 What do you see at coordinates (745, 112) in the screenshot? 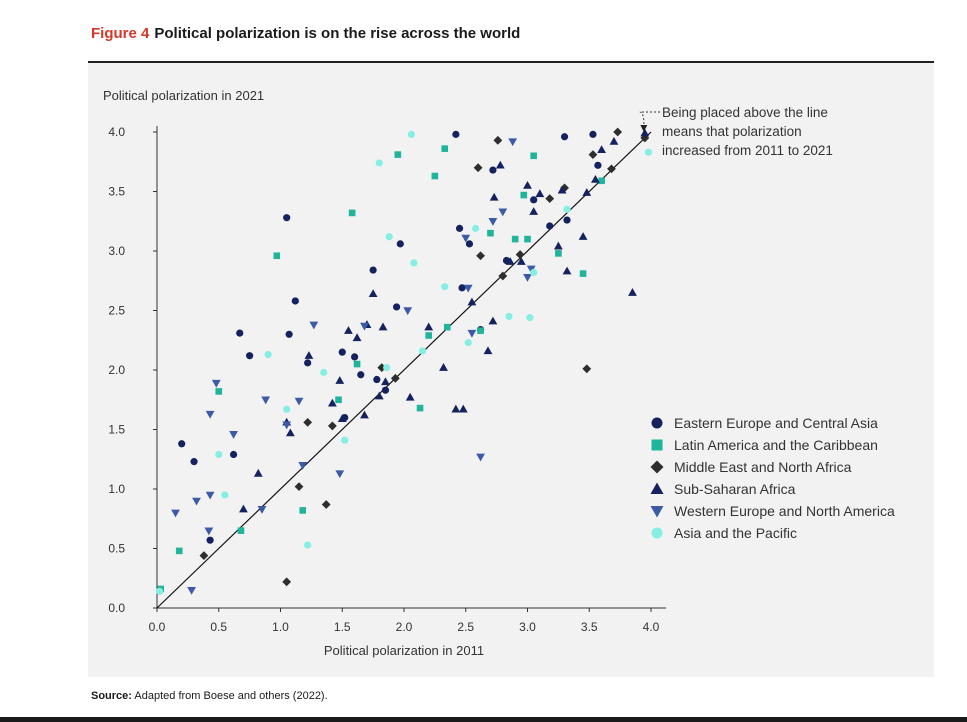
I see `annotation-text: Being placed above the line` at bounding box center [745, 112].